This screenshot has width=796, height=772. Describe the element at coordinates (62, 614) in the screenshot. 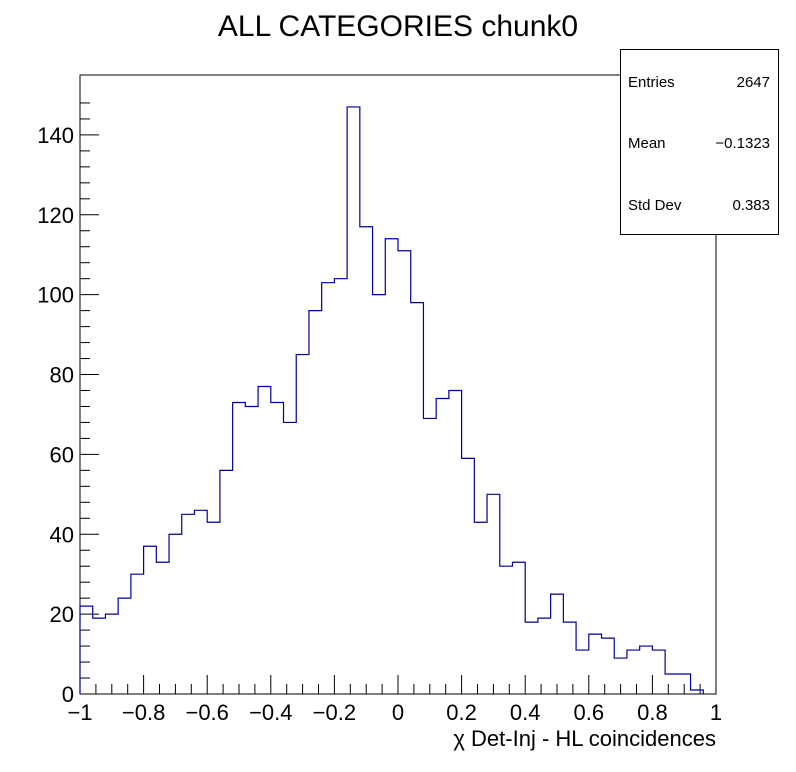

I see `y-tick-label: 20` at that location.